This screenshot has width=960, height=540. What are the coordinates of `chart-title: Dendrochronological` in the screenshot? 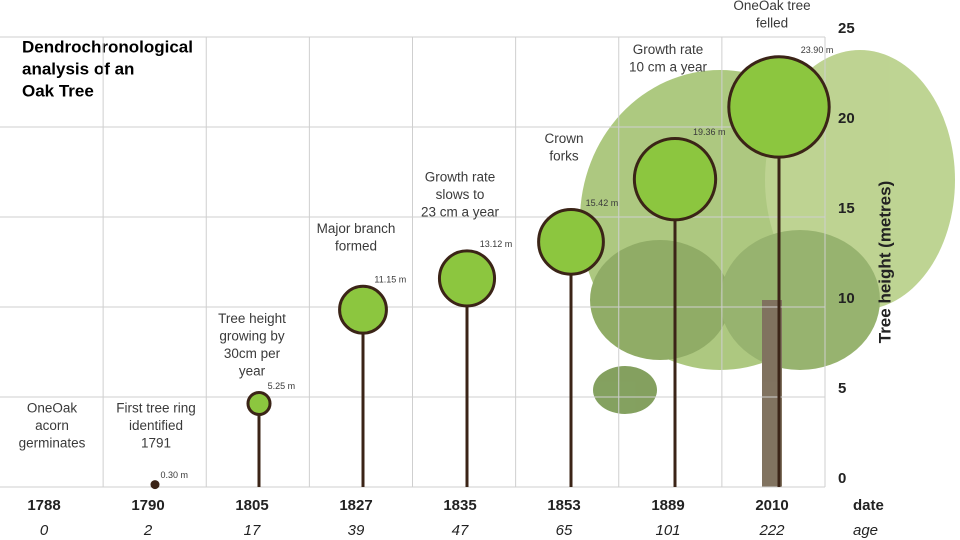 It's located at (107, 46).